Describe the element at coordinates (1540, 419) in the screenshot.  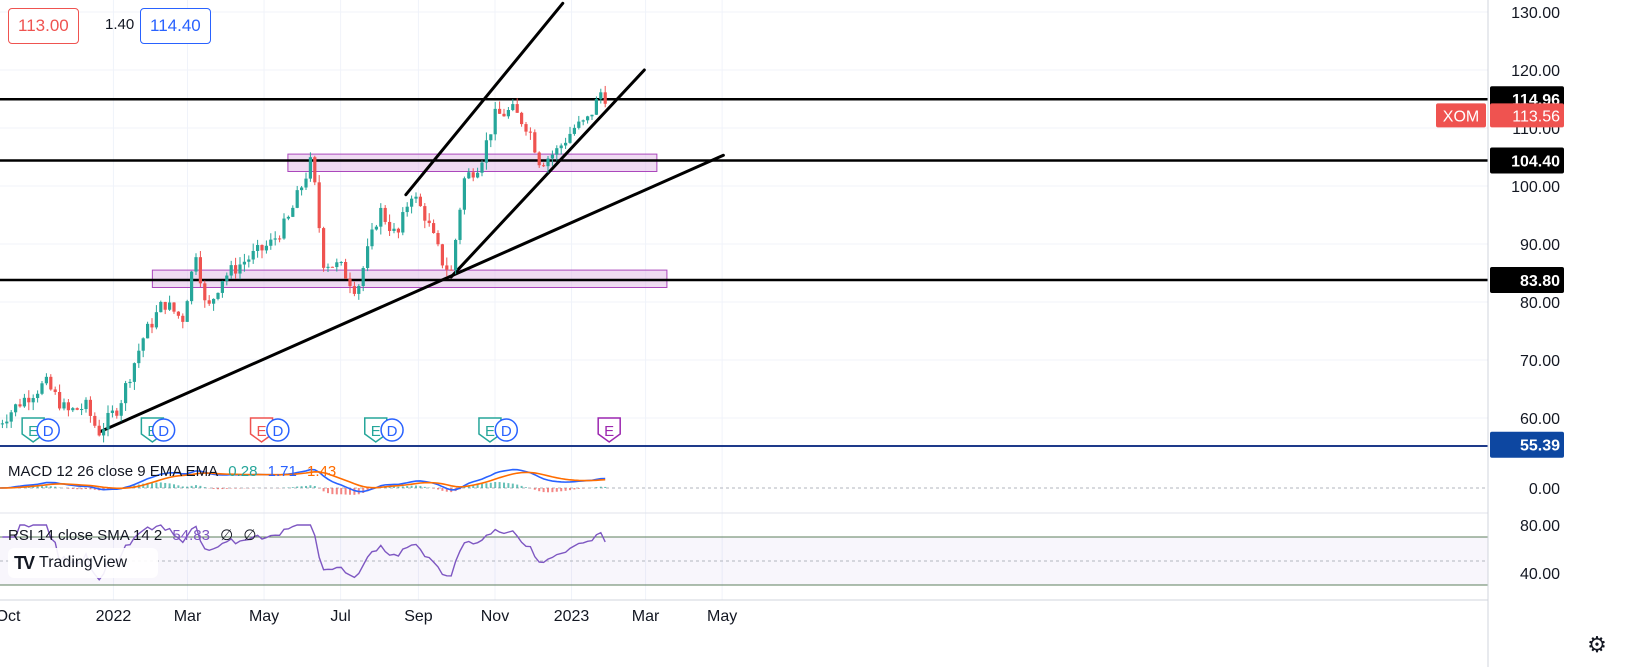
I see `price-tick-label: 60.00` at that location.